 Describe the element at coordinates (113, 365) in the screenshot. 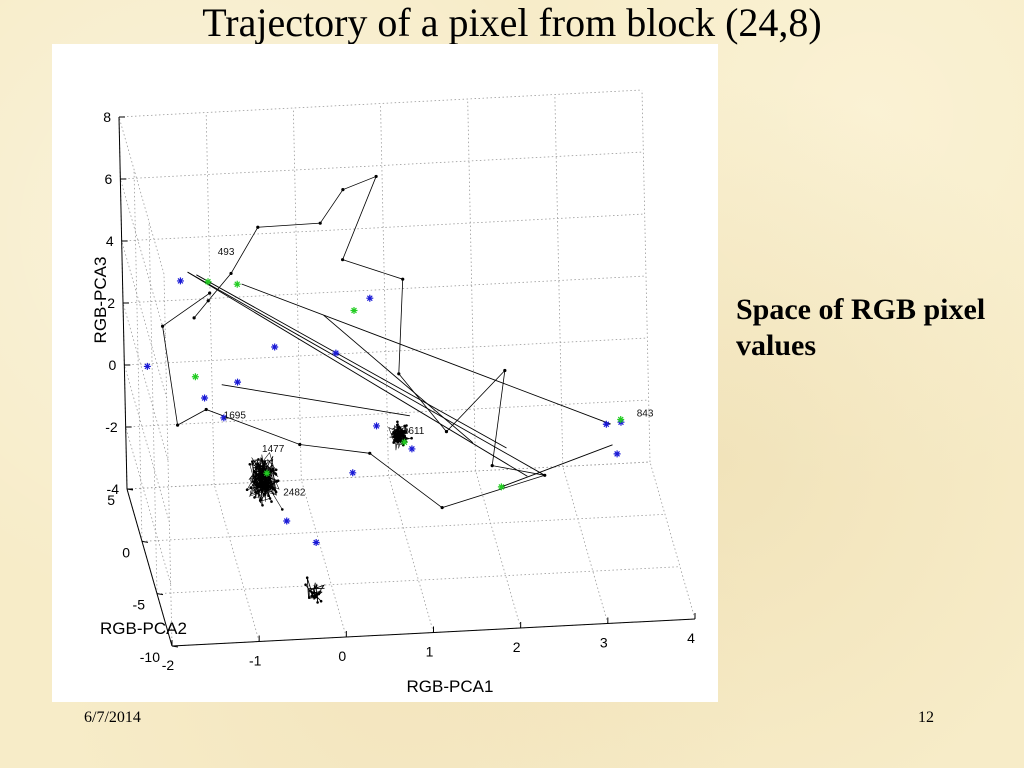

I see `z-tick-label: 0` at that location.